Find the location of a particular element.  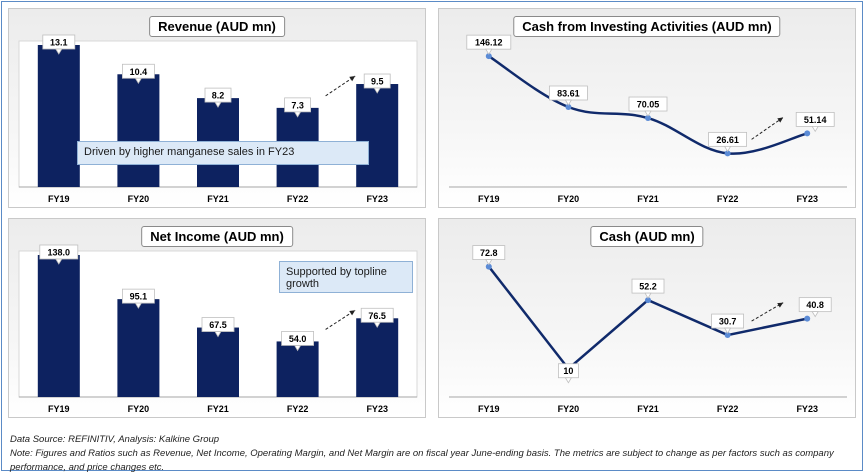

data-label-text: 95.1 is located at coordinates (139, 297).